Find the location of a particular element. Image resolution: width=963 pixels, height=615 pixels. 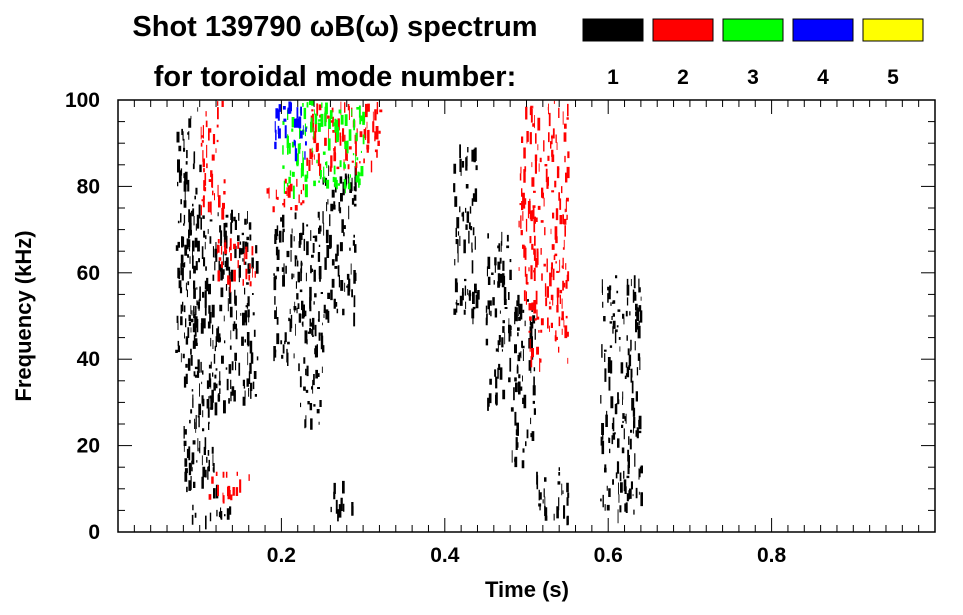

legend: 1 2 3 4 5 is located at coordinates (753, 53).